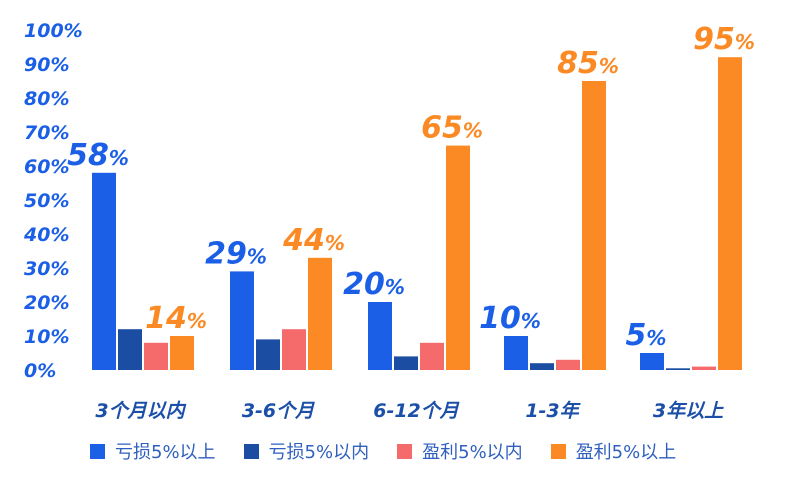 The height and width of the screenshot is (491, 785). What do you see at coordinates (313, 240) in the screenshot?
I see `data-label: 44%` at bounding box center [313, 240].